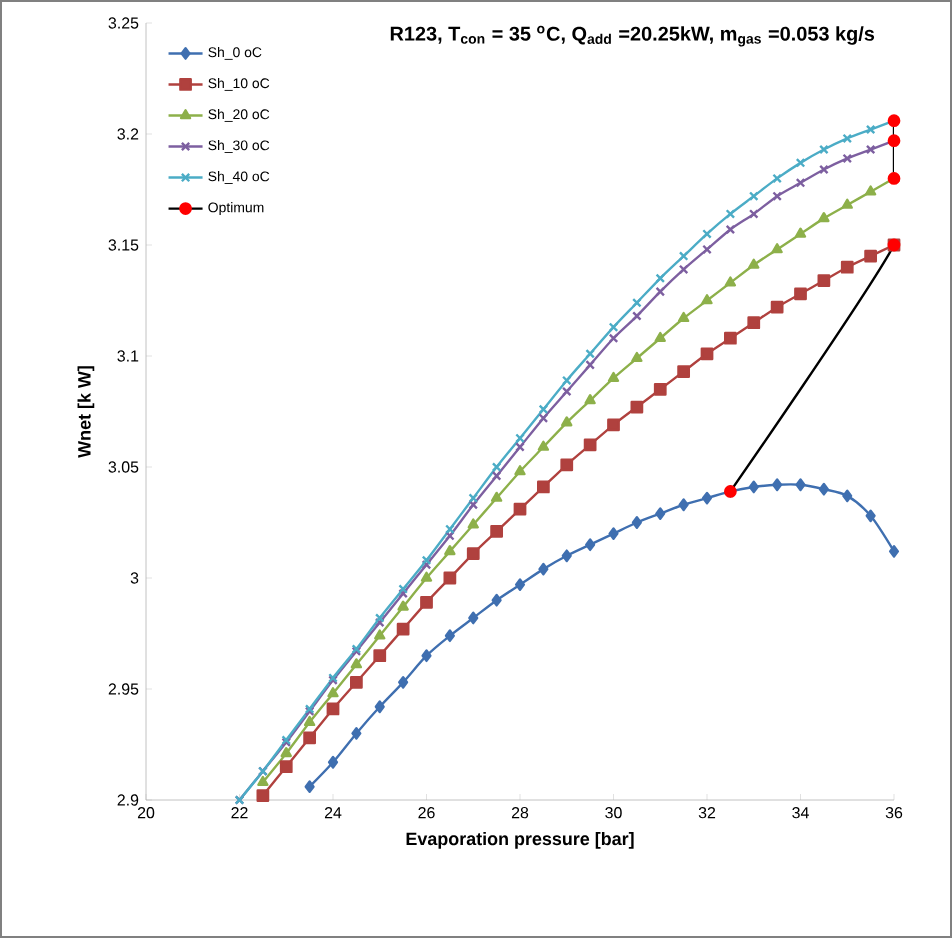 The image size is (952, 938). I want to click on chart-title: R123, T$_{con}$ = 35 $^{o}$C, Q$_{add}$ =20.25kW, m$_{gas}$ =0.053 kg/s, so click(632, 36).